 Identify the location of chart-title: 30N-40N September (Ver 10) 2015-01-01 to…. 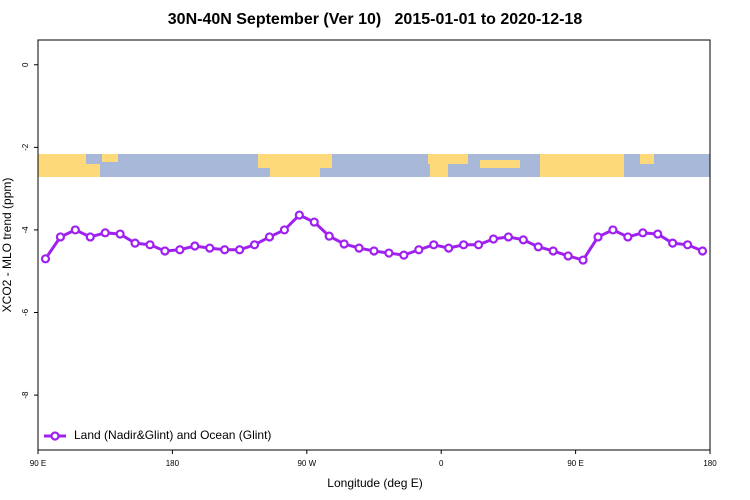
(375, 19).